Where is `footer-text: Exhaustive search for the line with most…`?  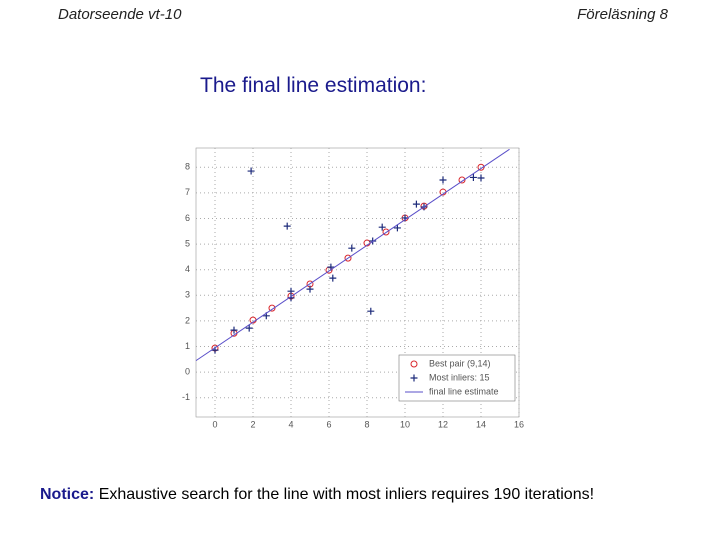
footer-text: Exhaustive search for the line with most… is located at coordinates (346, 494).